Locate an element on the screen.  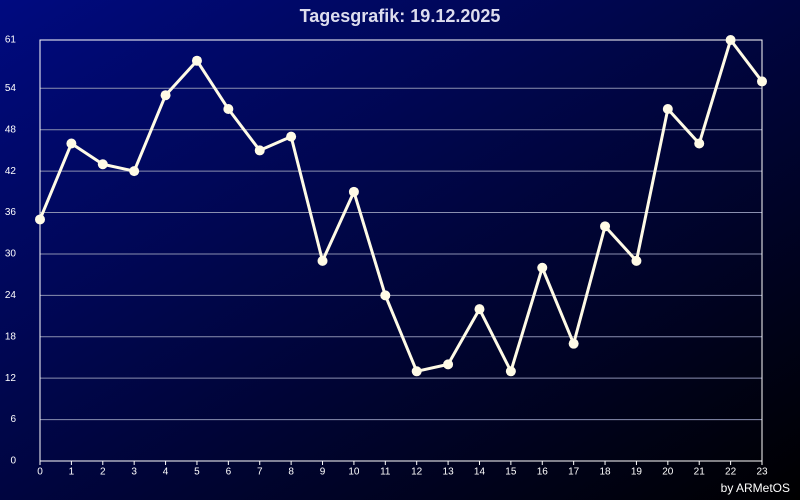
x-tick-label: 8 is located at coordinates (291, 472).